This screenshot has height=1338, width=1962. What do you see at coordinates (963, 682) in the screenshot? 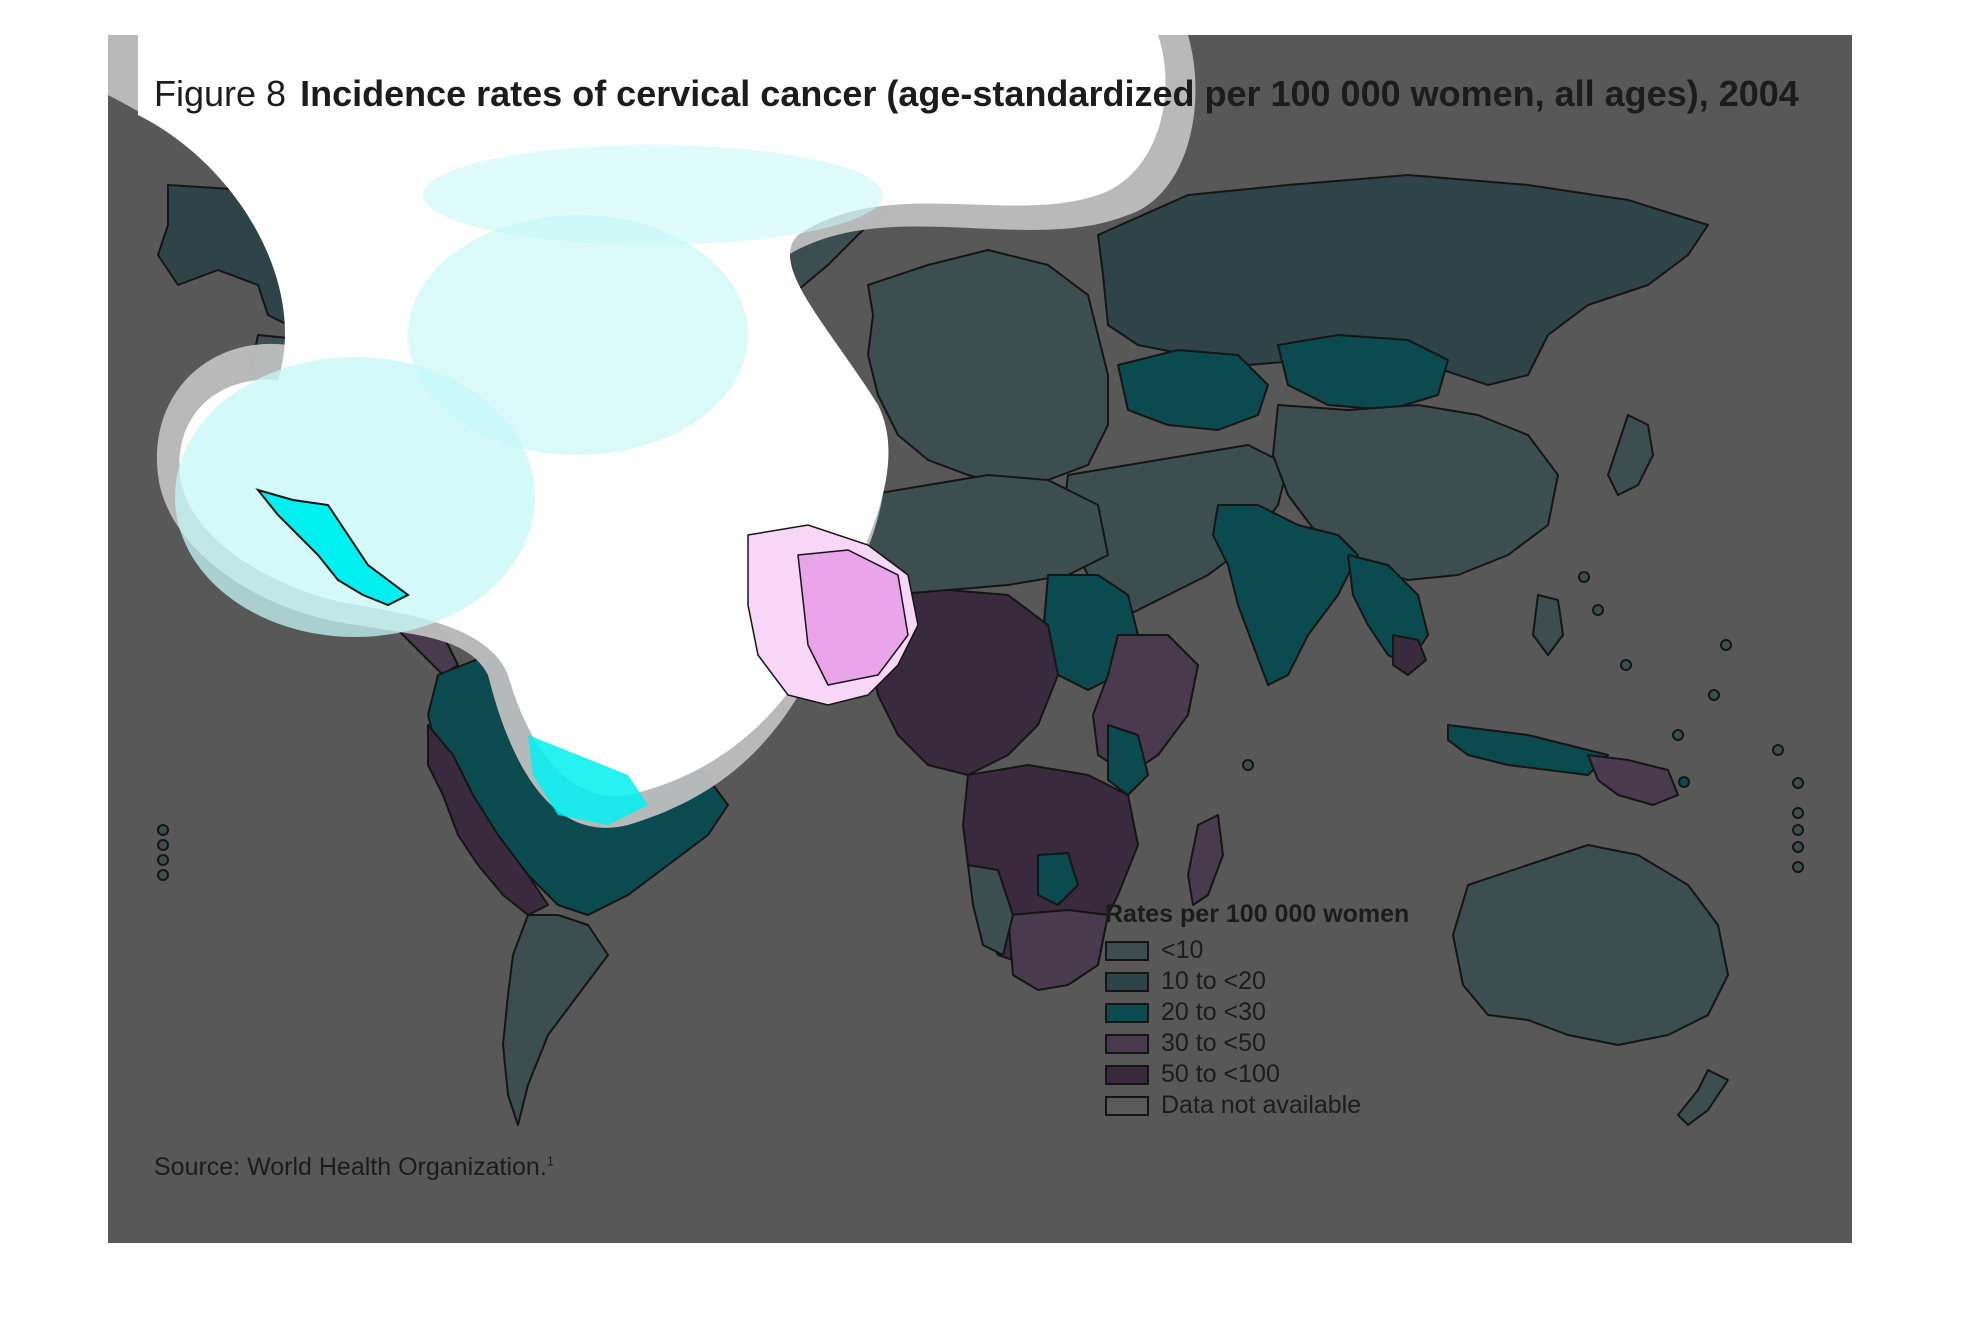
I see `region-central-africa` at bounding box center [963, 682].